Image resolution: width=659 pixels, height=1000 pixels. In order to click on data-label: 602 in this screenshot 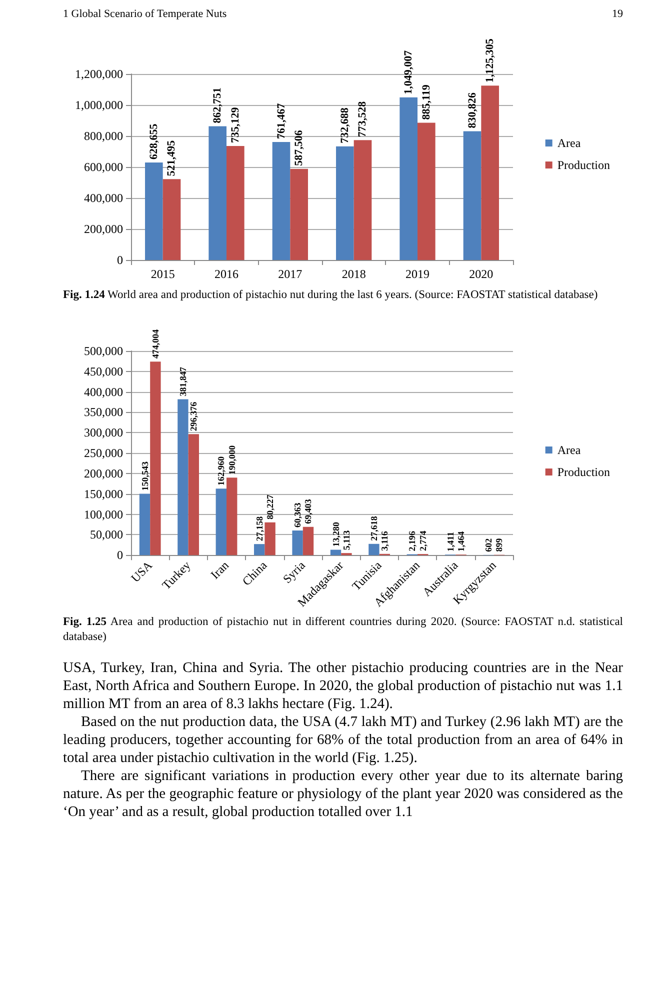, I will do `click(489, 545)`.